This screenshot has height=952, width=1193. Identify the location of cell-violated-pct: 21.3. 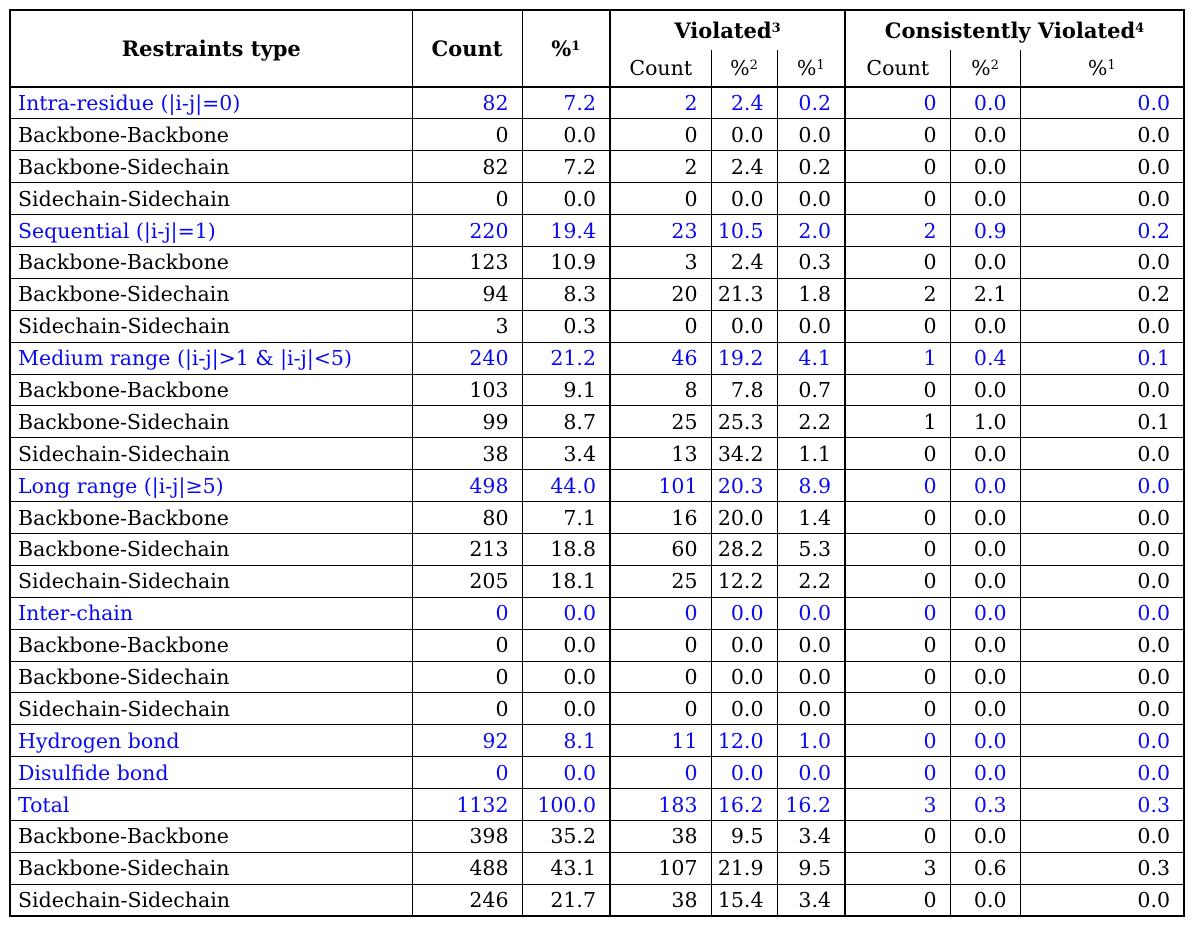
(744, 294).